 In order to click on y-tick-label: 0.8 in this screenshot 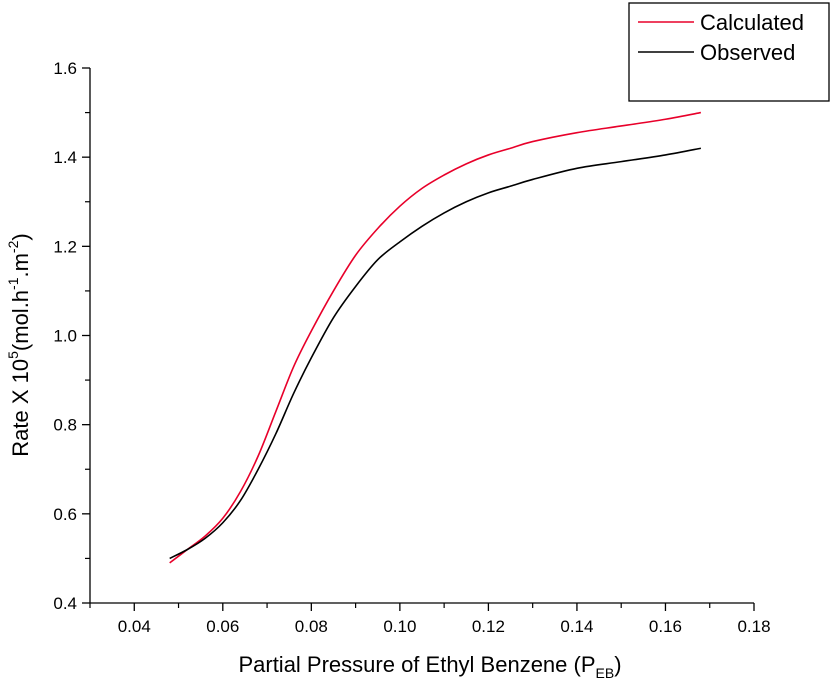, I will do `click(65, 425)`.